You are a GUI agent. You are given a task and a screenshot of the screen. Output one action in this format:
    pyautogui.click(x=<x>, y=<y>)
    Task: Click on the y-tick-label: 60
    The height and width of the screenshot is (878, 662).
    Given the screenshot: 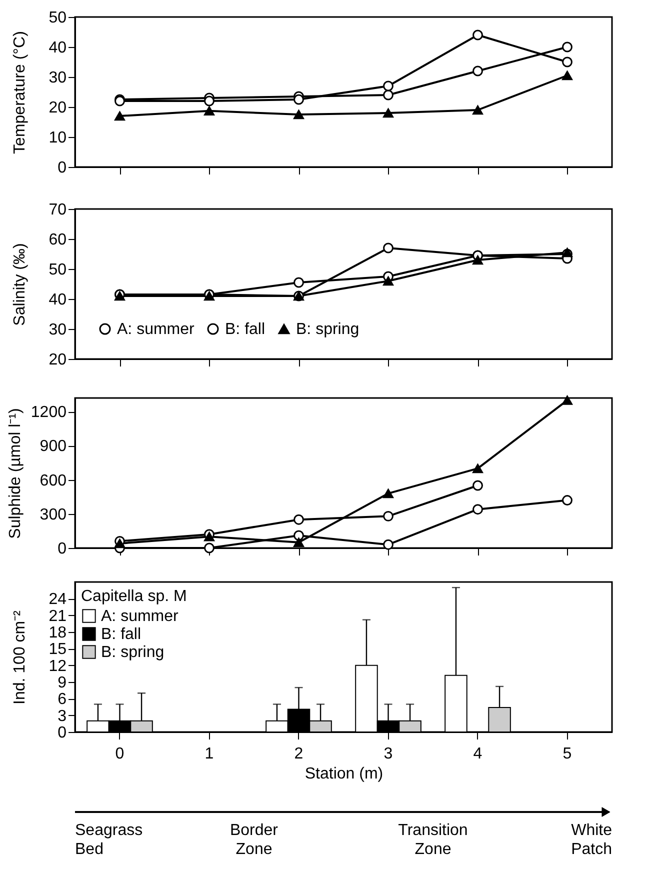 What is the action you would take?
    pyautogui.click(x=57, y=240)
    